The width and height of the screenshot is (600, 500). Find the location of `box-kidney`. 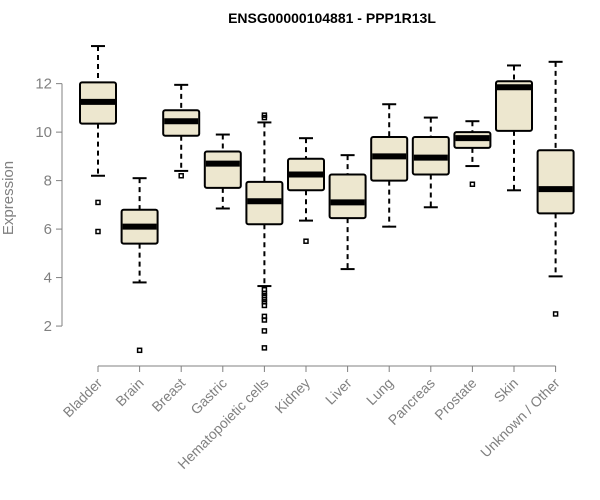

box-kidney is located at coordinates (306, 190).